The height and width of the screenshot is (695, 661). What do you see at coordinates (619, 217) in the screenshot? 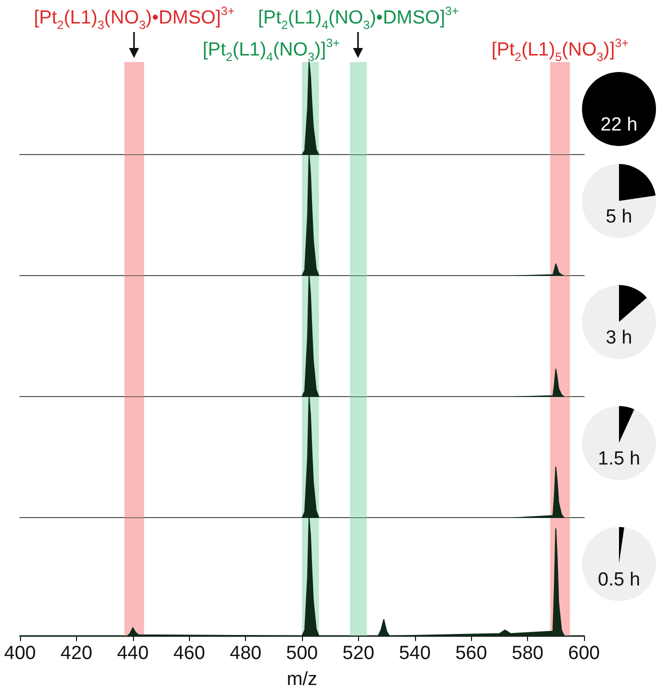
I see `text: 5 h` at bounding box center [619, 217].